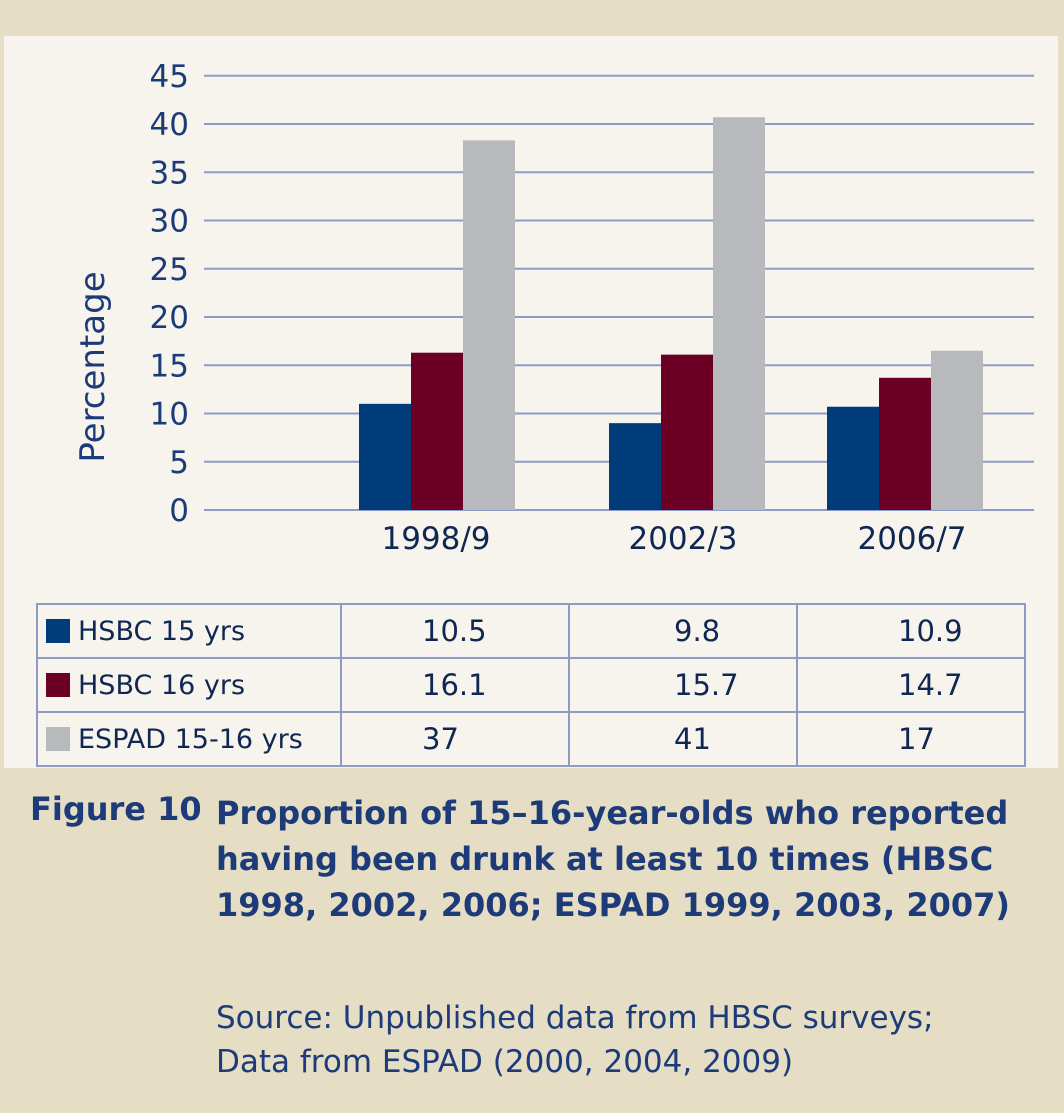 This screenshot has height=1113, width=1064. I want to click on table-row: ESPAD 15-16 yrs 37 41 17, so click(531, 739).